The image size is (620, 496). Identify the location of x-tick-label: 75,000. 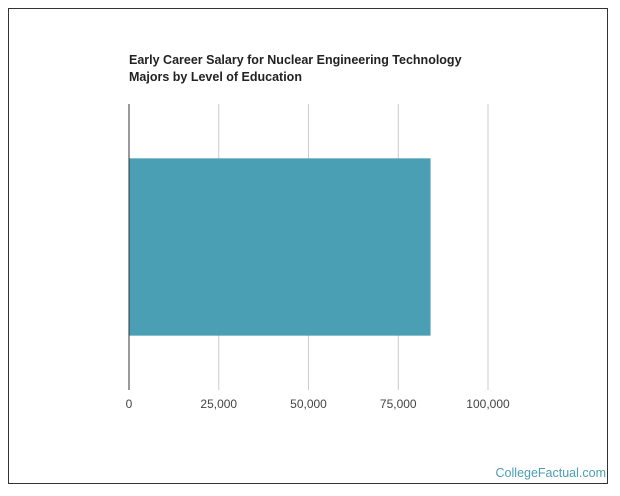
(398, 404).